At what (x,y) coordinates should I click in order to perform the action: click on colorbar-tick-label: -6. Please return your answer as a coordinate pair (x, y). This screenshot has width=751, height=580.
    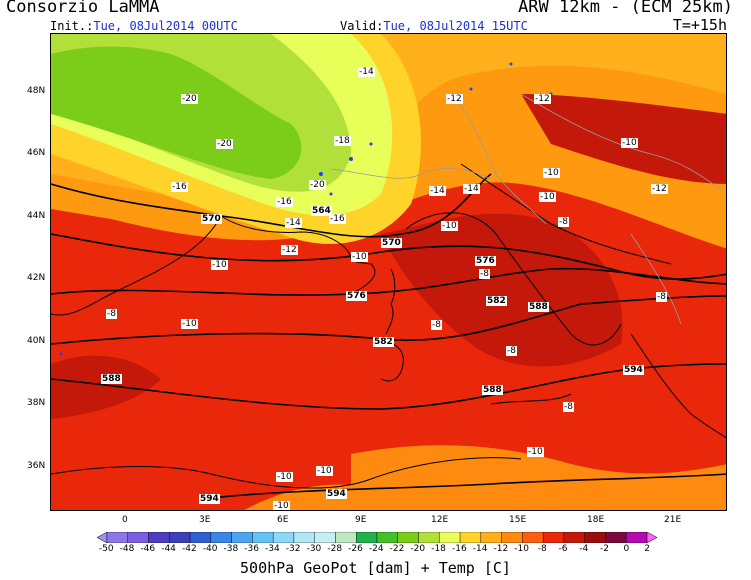
    Looking at the image, I should click on (563, 549).